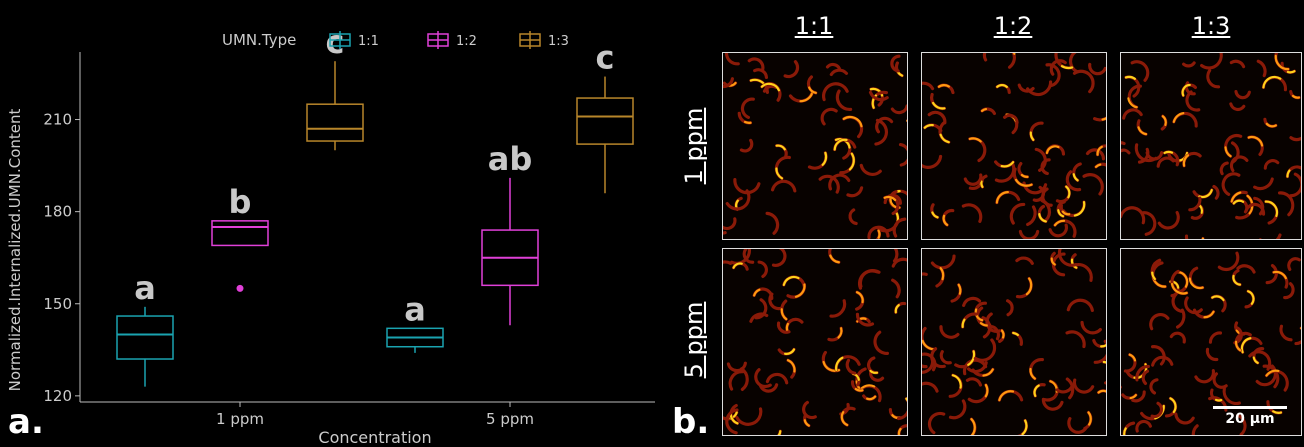 This screenshot has height=447, width=1304. I want to click on box-iqr, so click(605, 121).